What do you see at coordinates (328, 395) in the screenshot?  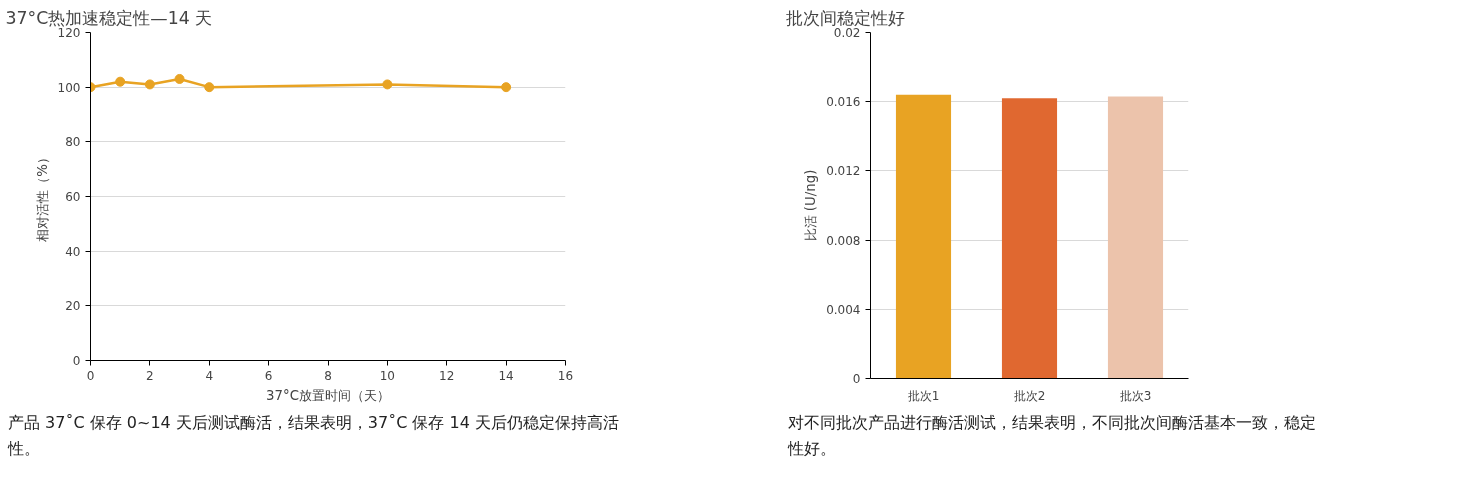 I see `x-axis-title: 37°C放置时间（天）` at bounding box center [328, 395].